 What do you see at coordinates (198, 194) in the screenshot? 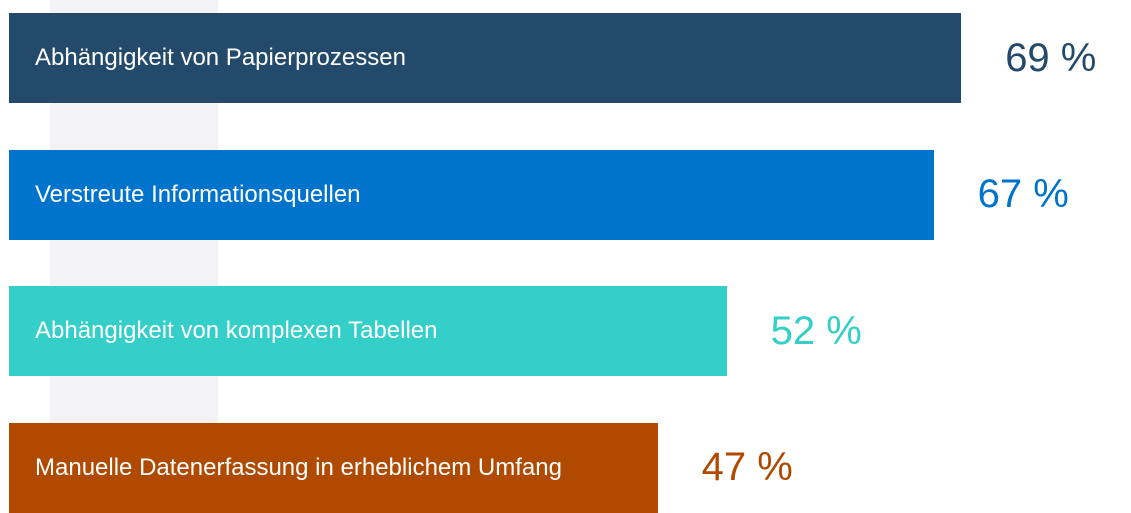
I see `category-label: Verstreute Informationsquellen` at bounding box center [198, 194].